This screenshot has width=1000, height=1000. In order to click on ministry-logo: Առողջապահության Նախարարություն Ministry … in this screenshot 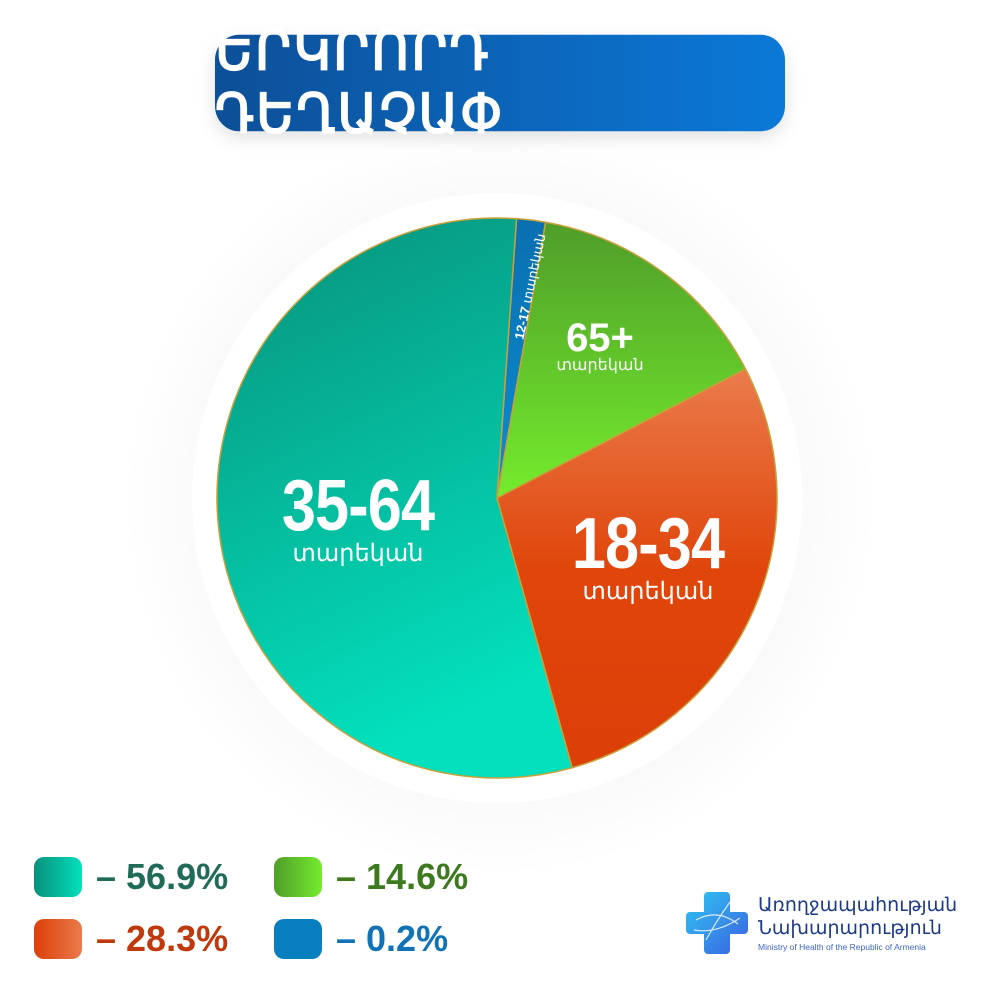, I will do `click(821, 923)`.